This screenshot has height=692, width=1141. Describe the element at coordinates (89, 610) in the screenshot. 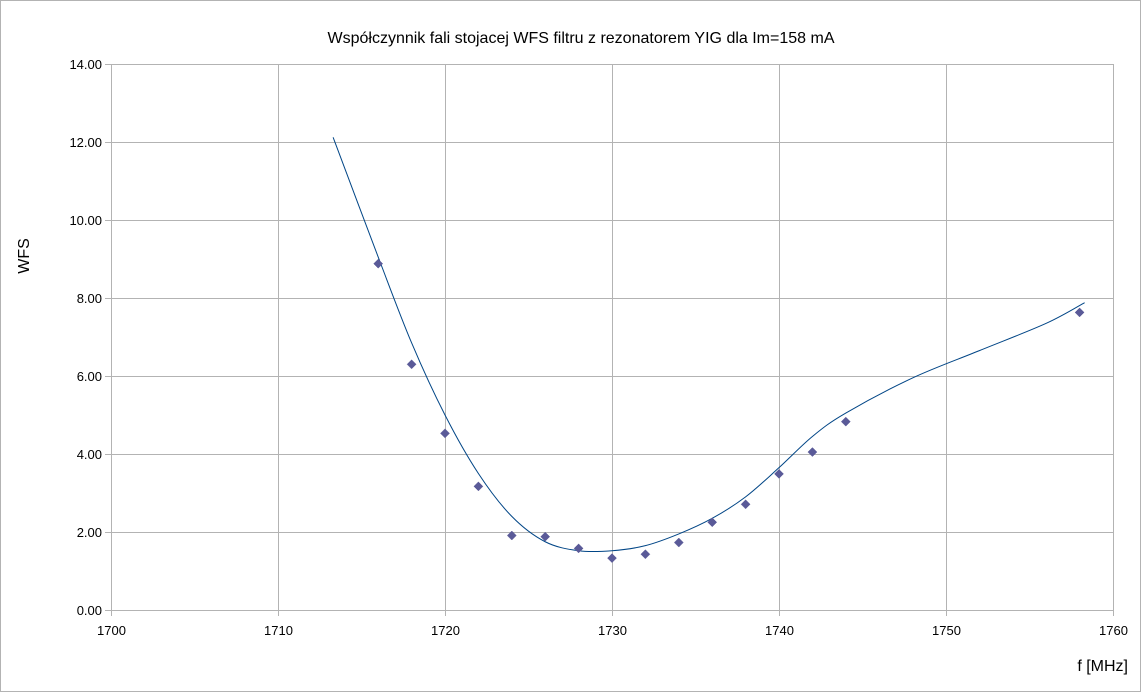

I see `y-tick-label: 0.00` at that location.